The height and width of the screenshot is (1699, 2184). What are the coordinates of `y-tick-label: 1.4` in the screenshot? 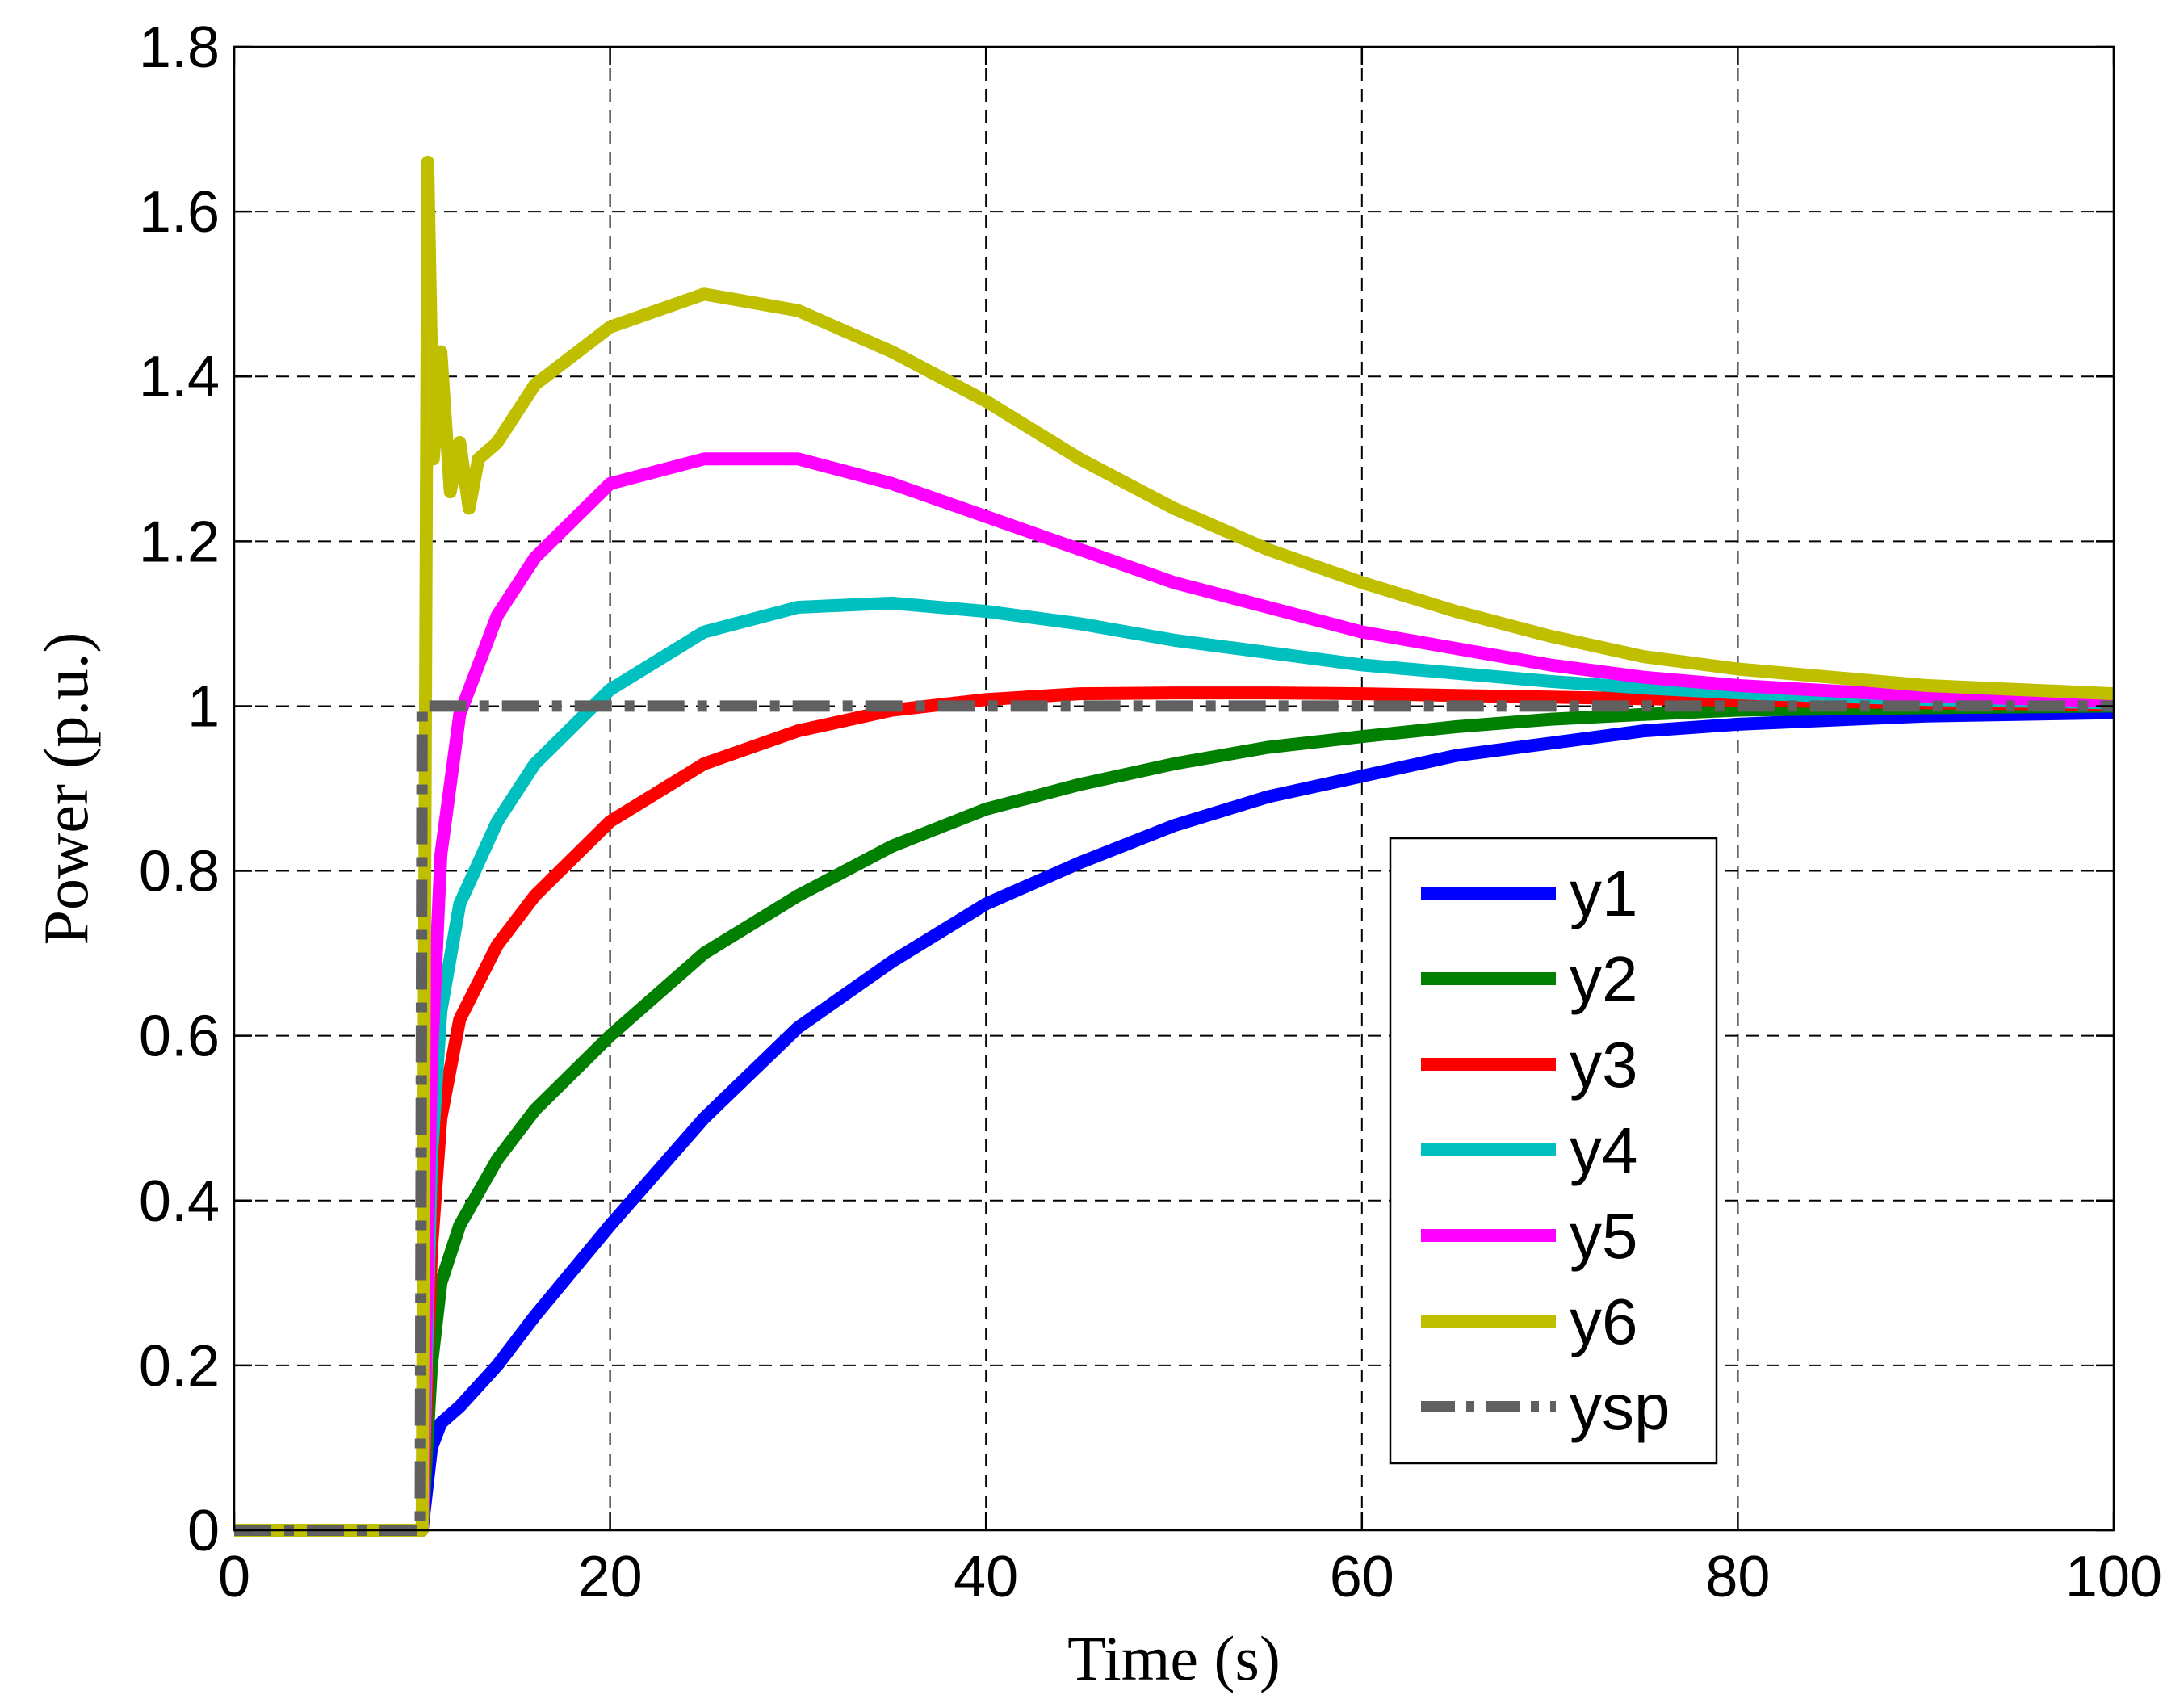 It's located at (179, 377).